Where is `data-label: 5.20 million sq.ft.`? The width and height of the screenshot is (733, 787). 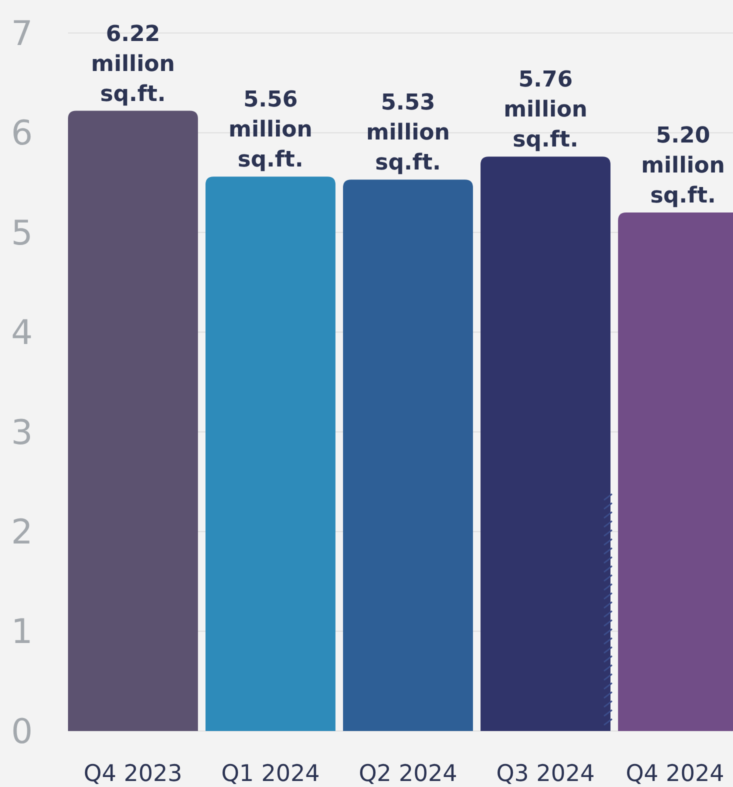 data-label: 5.20 million sq.ft. is located at coordinates (683, 165).